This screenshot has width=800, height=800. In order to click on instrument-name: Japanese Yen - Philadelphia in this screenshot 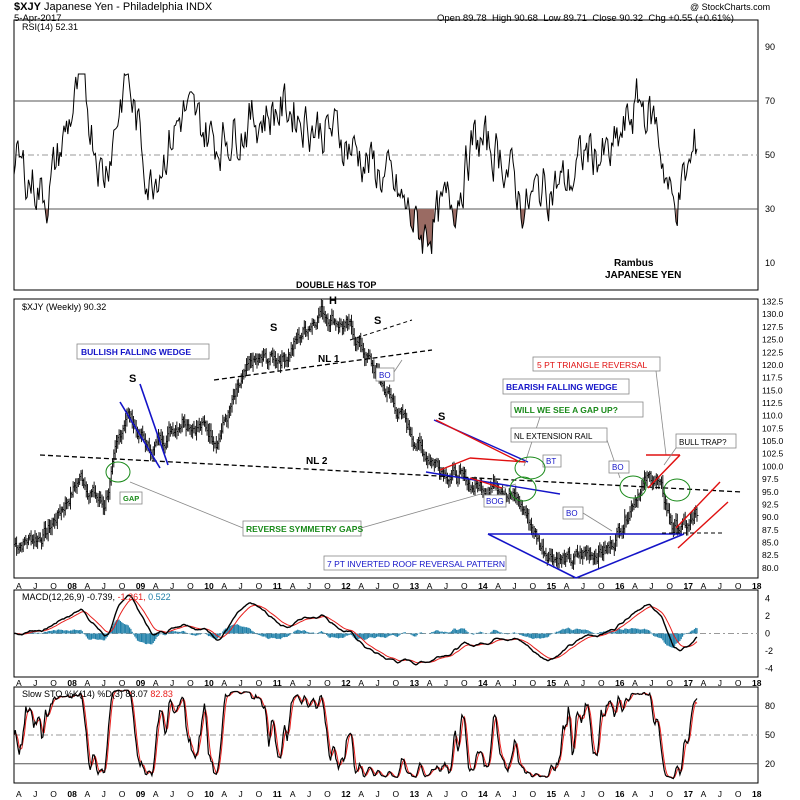, I will do `click(113, 7)`.